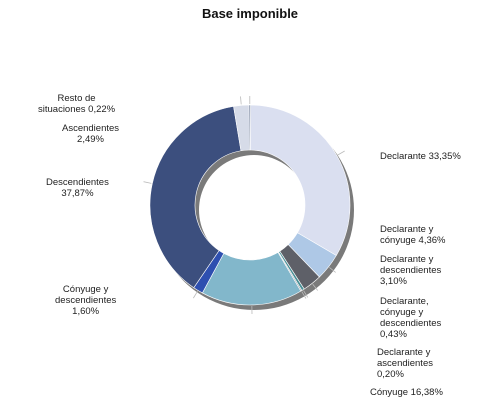 The width and height of the screenshot is (500, 400). Describe the element at coordinates (77, 104) in the screenshot. I see `label-resto-situaciones: Resto de situaciones 0,22%` at that location.